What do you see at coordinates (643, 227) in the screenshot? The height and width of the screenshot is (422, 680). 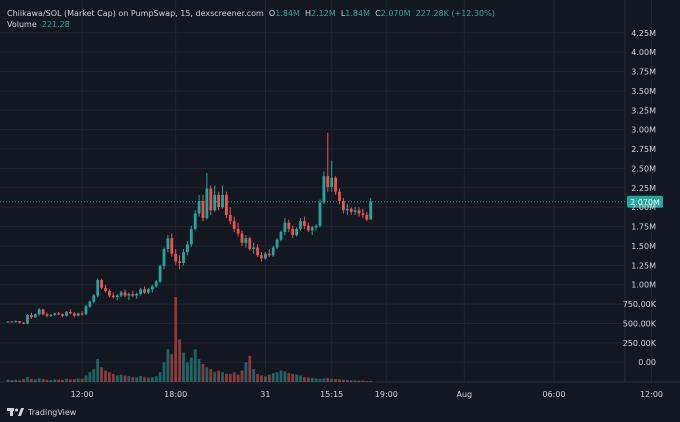 I see `y-tick-label: 1.75M` at bounding box center [643, 227].